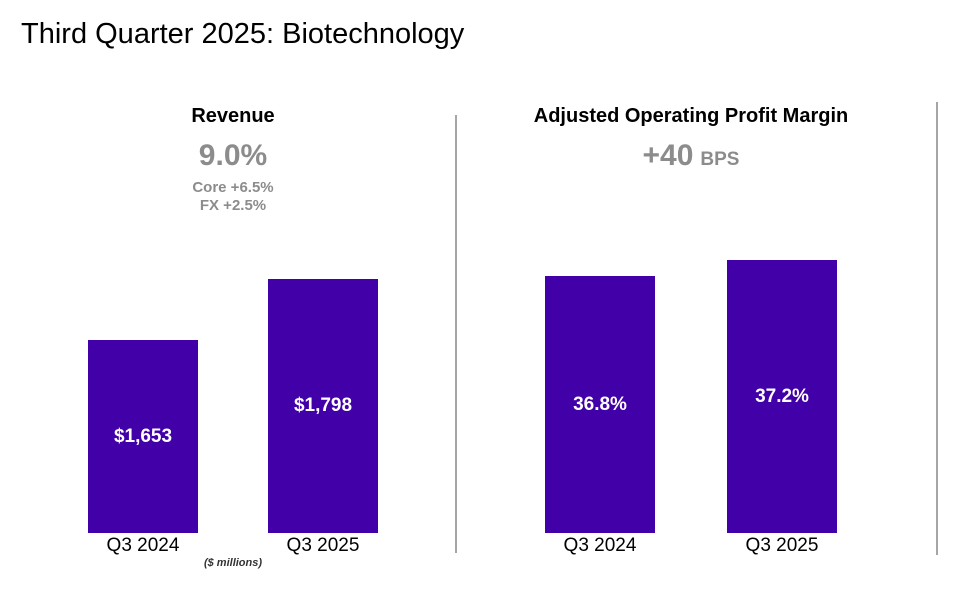 The width and height of the screenshot is (967, 598). I want to click on margin-title: Adjusted Operating Profit Margin, so click(691, 116).